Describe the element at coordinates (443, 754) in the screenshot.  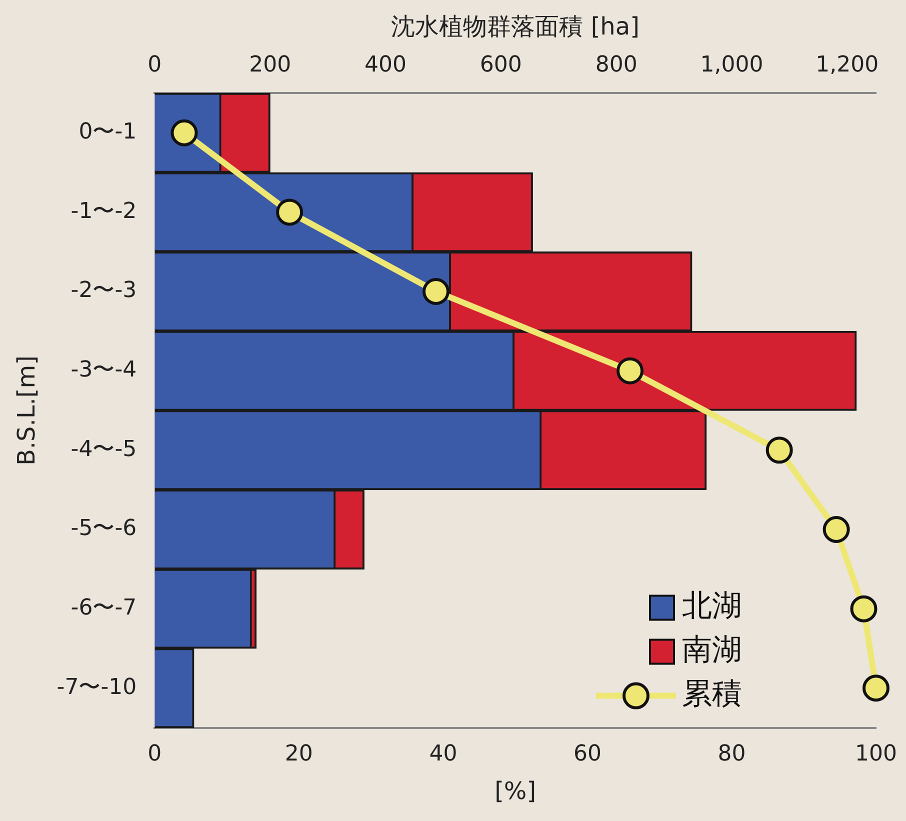
I see `x2-tick-label: 40` at that location.